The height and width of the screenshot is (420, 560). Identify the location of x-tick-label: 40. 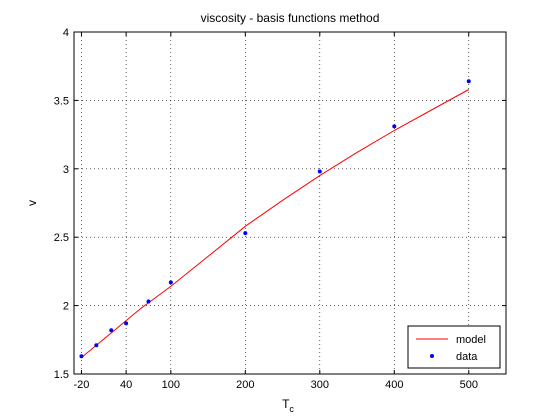
(126, 385).